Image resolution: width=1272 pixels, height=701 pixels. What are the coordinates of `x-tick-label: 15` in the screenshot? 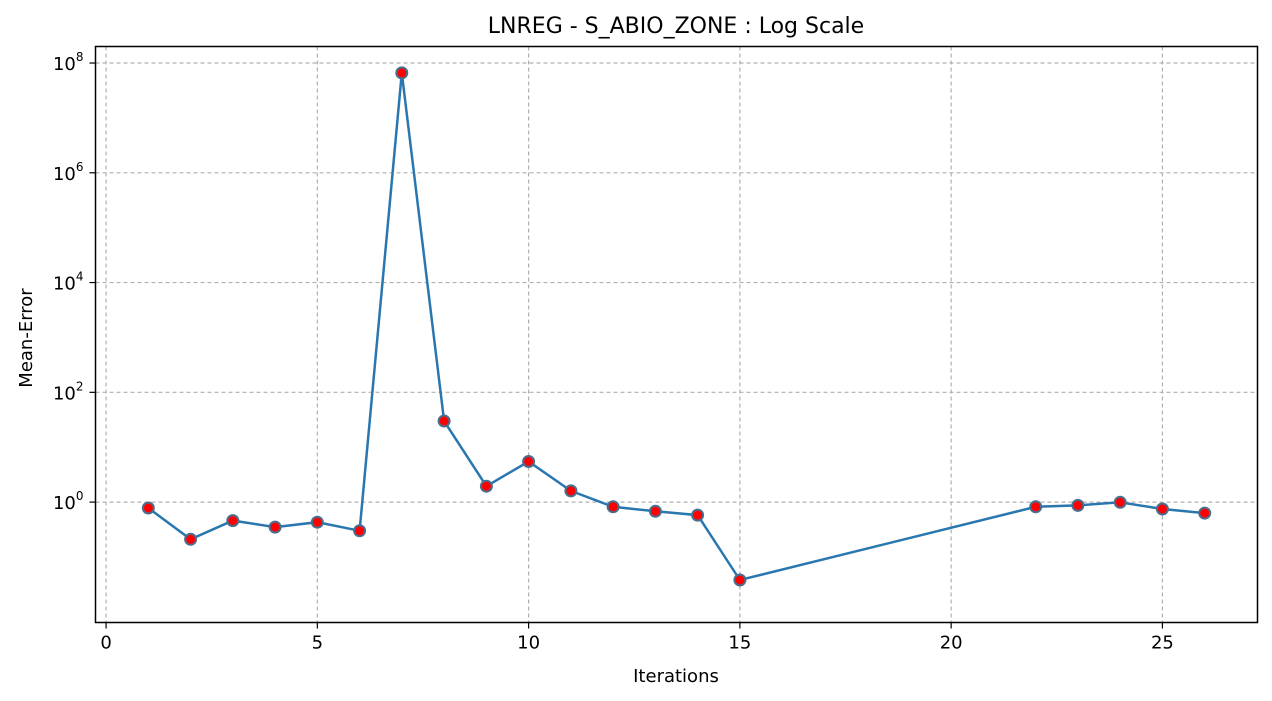 It's located at (739, 643).